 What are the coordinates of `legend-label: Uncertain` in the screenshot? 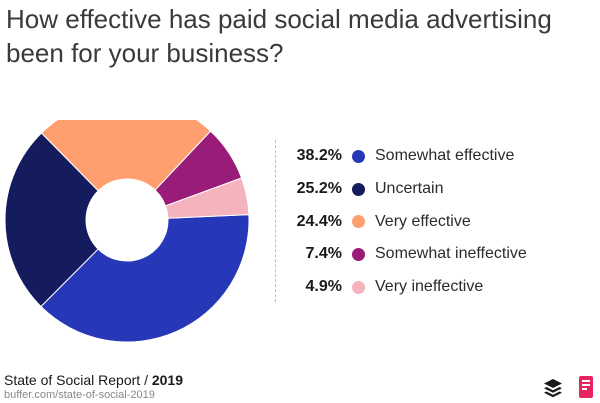 It's located at (409, 189).